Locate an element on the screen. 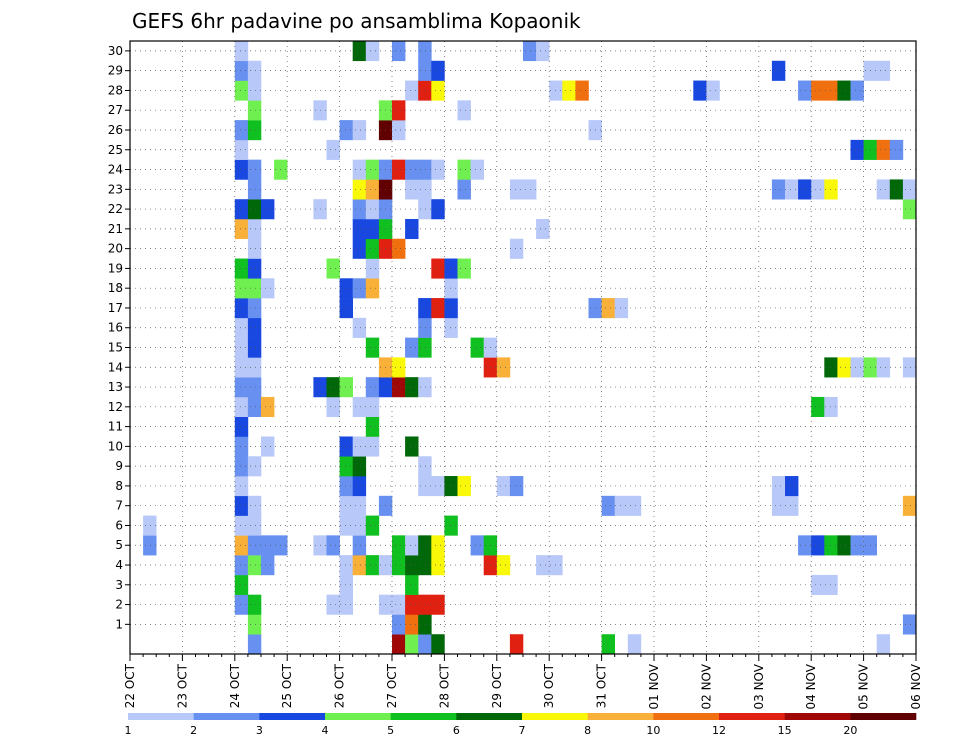  legend-label: 1 is located at coordinates (128, 730).